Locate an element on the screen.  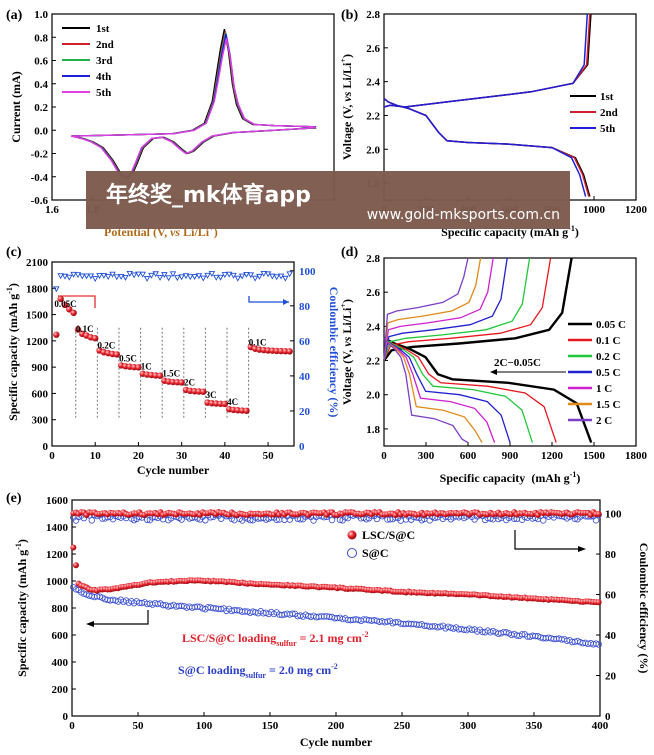
y-tick-label: 800 is located at coordinates (60, 609).